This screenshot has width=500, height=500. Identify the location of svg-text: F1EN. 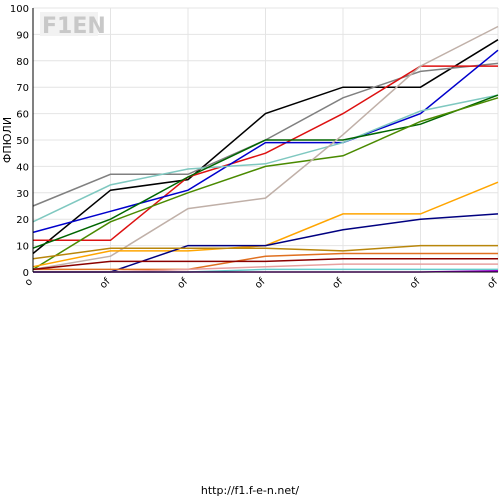
(74, 26).